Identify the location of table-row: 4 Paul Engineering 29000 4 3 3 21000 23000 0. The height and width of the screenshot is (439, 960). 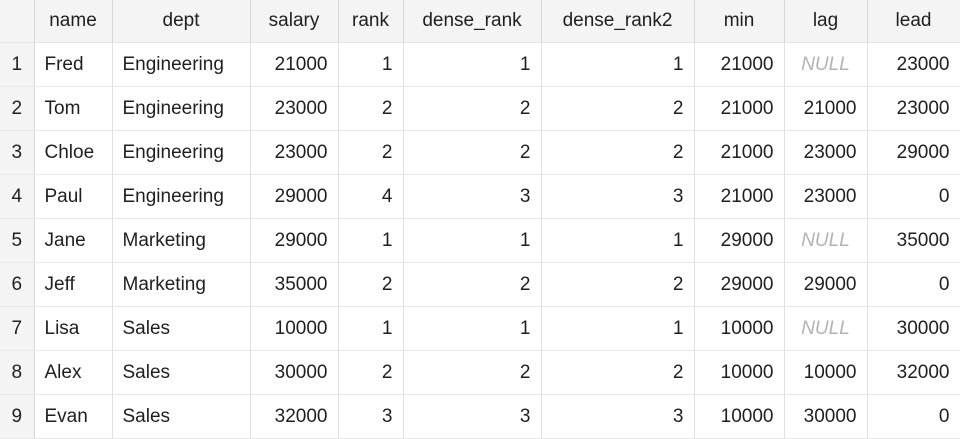
(480, 196).